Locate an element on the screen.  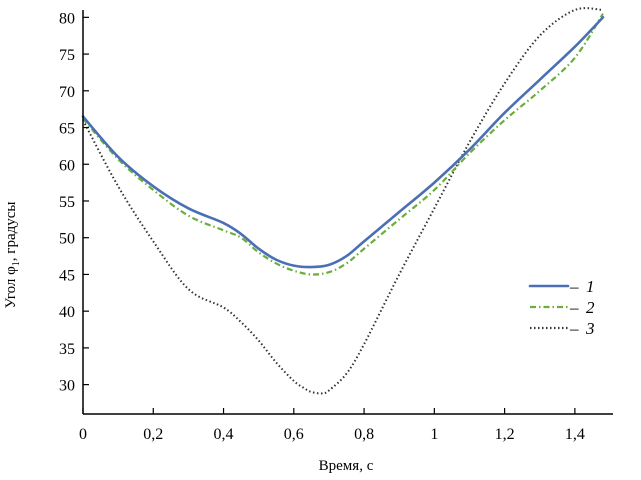
y-tick-label: 45 is located at coordinates (67, 275).